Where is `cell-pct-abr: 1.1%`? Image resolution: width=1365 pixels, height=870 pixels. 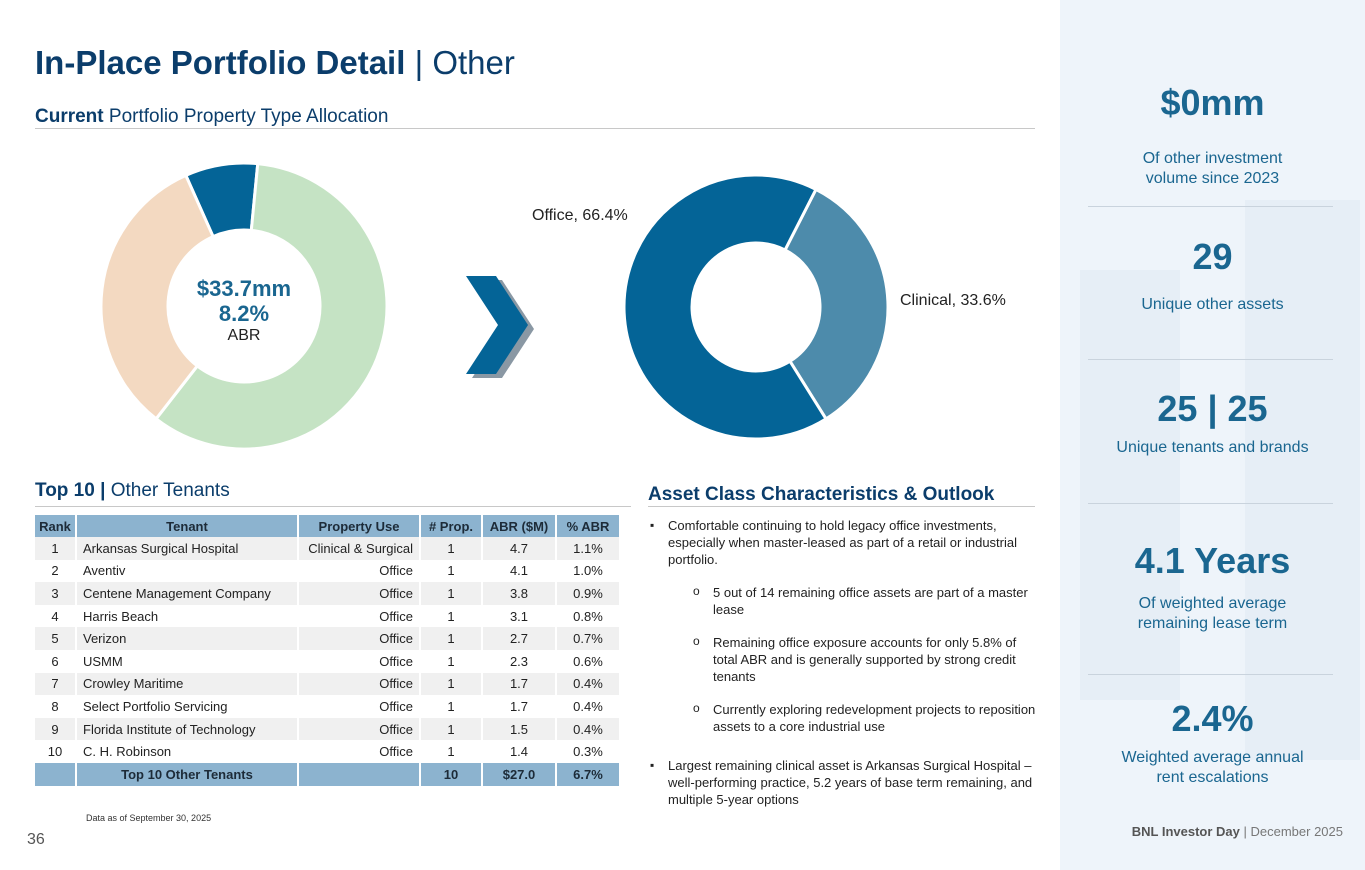
cell-pct-abr: 1.1% is located at coordinates (587, 548).